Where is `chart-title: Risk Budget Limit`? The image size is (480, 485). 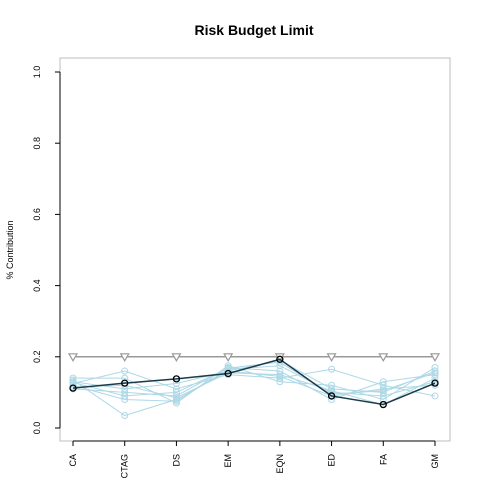
chart-title: Risk Budget Limit is located at coordinates (253, 30).